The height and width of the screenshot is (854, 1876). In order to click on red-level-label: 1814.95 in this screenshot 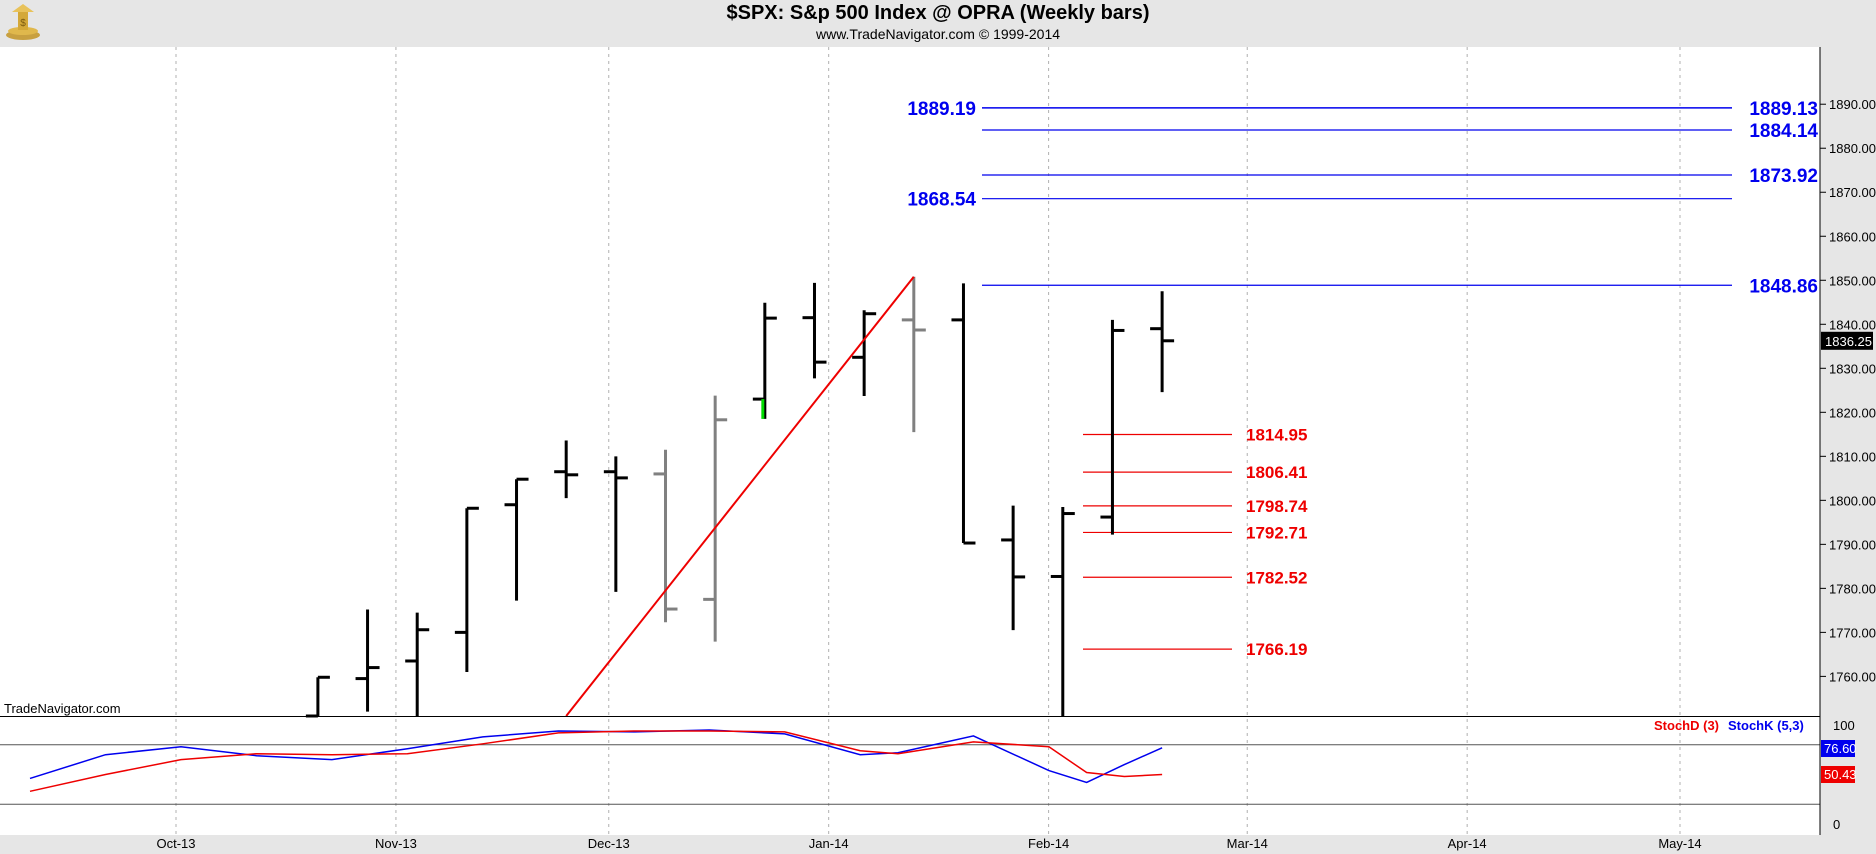, I will do `click(1276, 435)`.